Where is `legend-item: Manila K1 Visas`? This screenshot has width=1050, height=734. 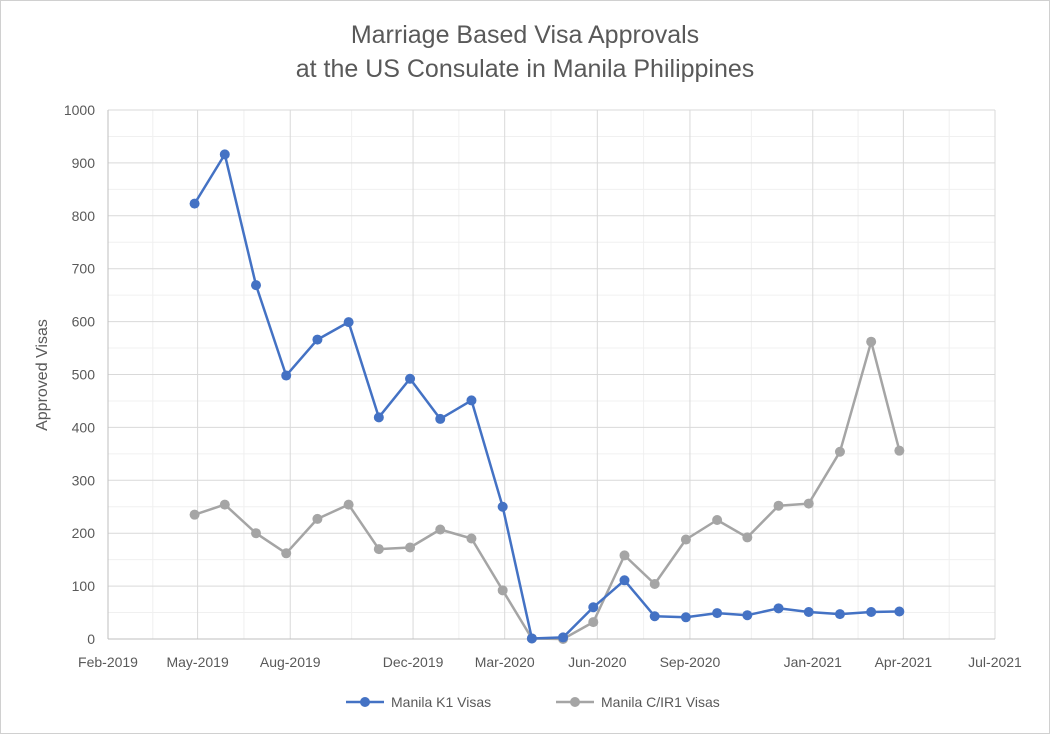 legend-item: Manila K1 Visas is located at coordinates (418, 702).